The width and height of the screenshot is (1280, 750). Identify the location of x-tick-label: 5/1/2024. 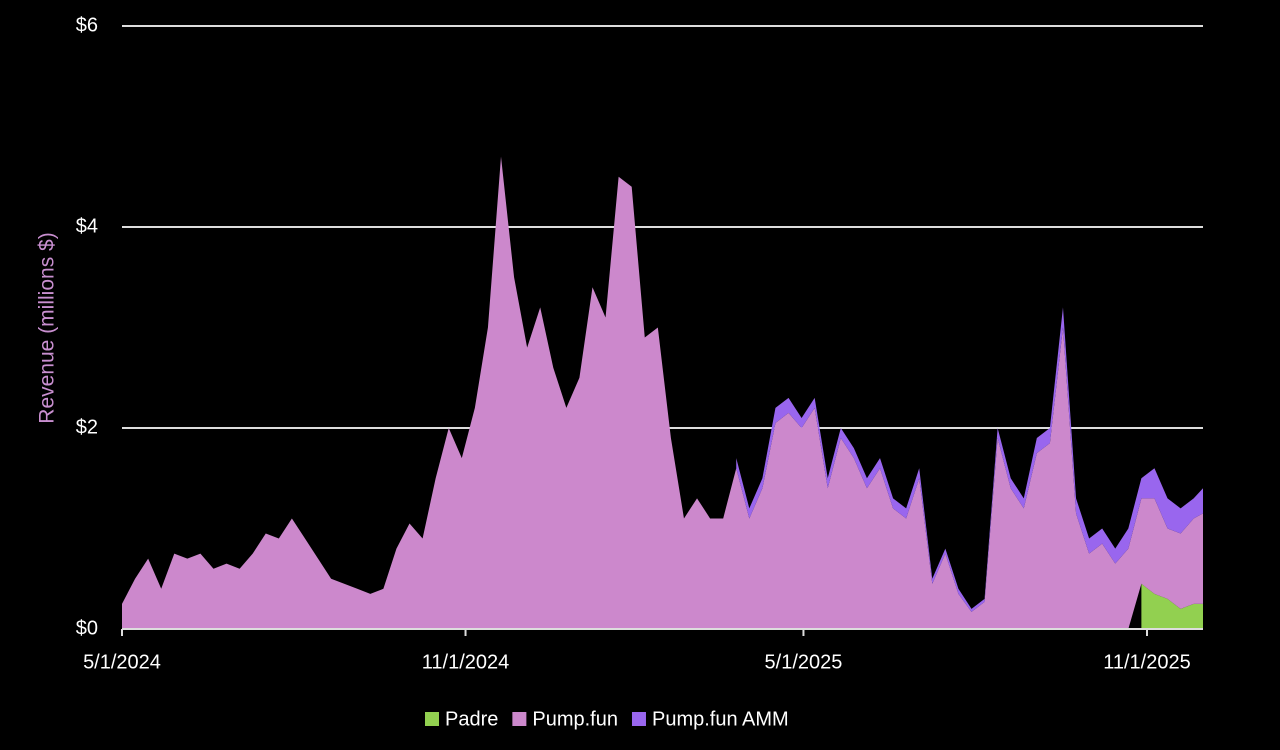
(122, 662).